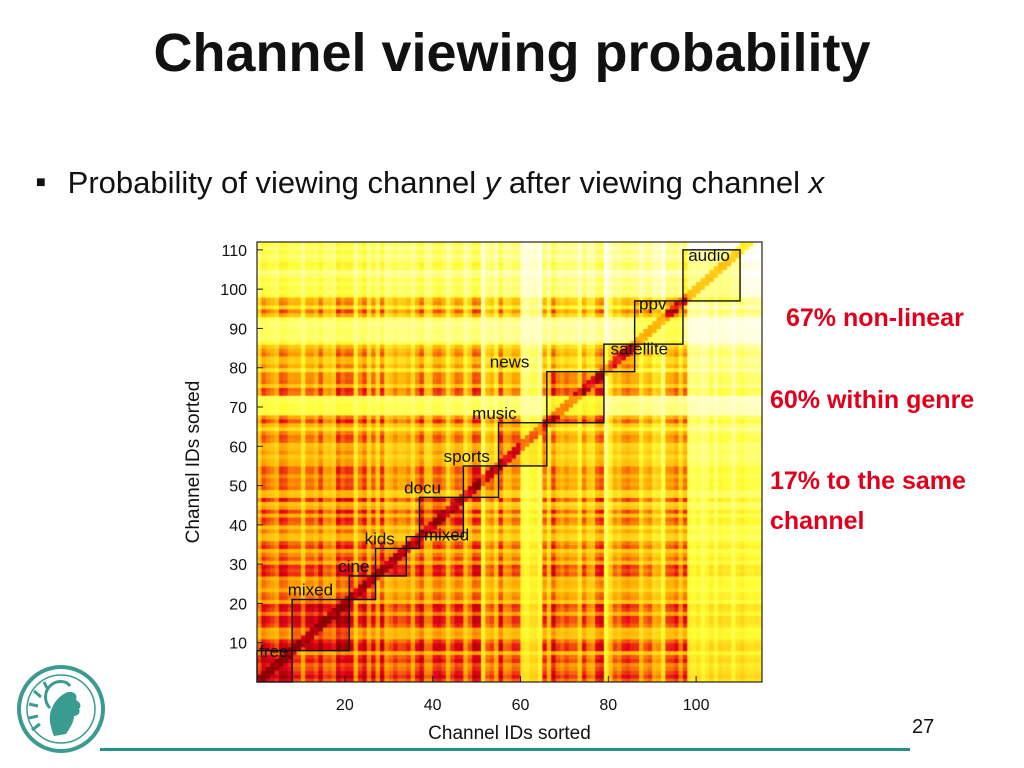 This screenshot has width=1024, height=768. Describe the element at coordinates (353, 566) in the screenshot. I see `genre-label-2: cine` at that location.